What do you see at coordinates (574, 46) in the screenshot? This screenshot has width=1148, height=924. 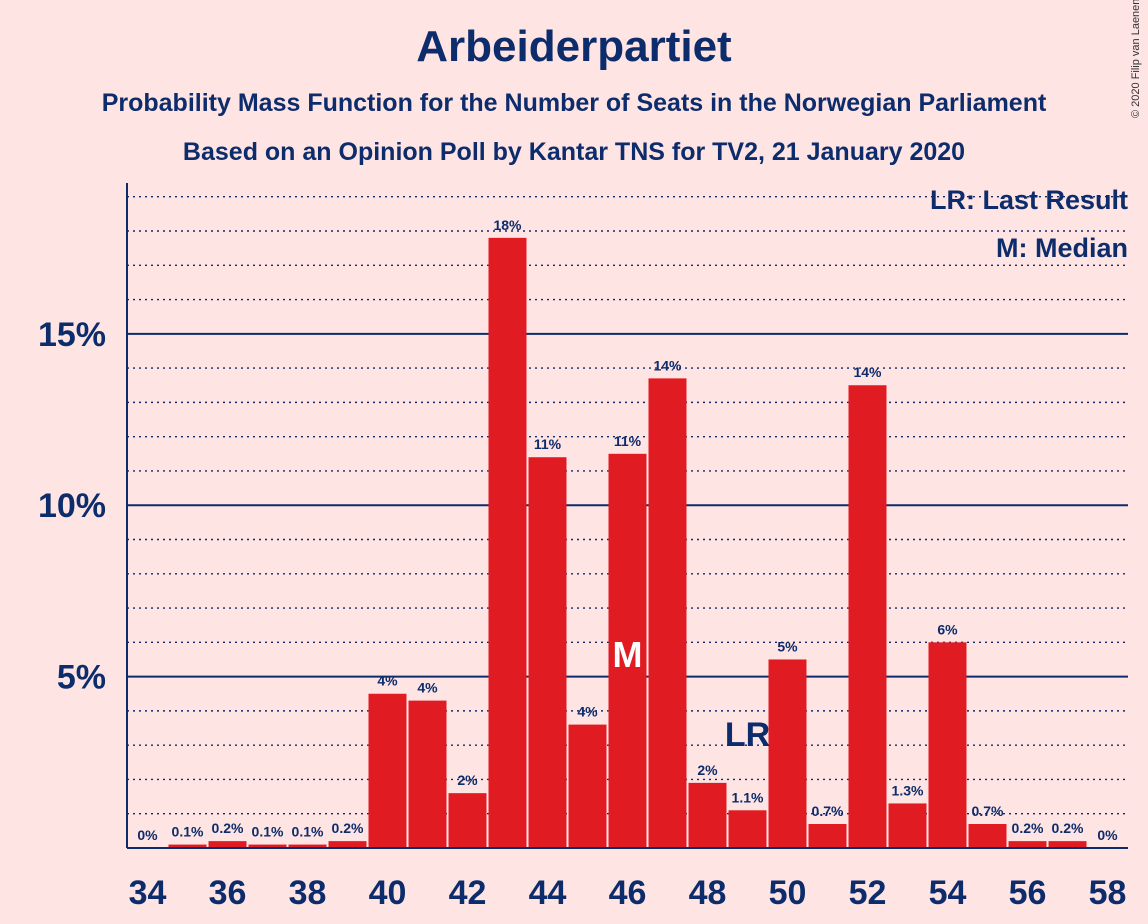 I see `chart-title: Arbeiderpartiet` at bounding box center [574, 46].